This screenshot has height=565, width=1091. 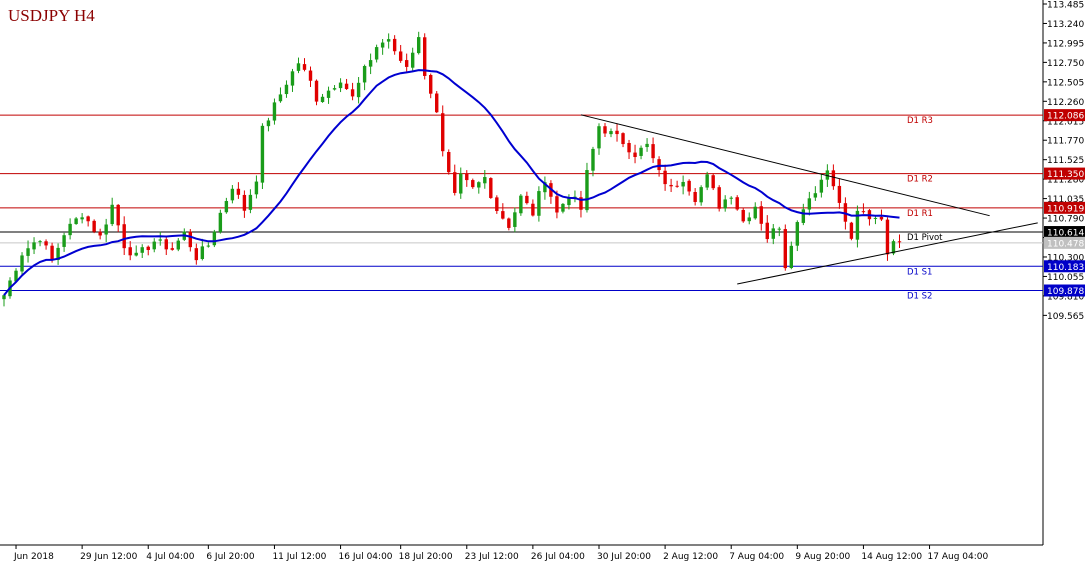 I want to click on x-tick-label: 16 Jul 04:00, so click(x=366, y=557).